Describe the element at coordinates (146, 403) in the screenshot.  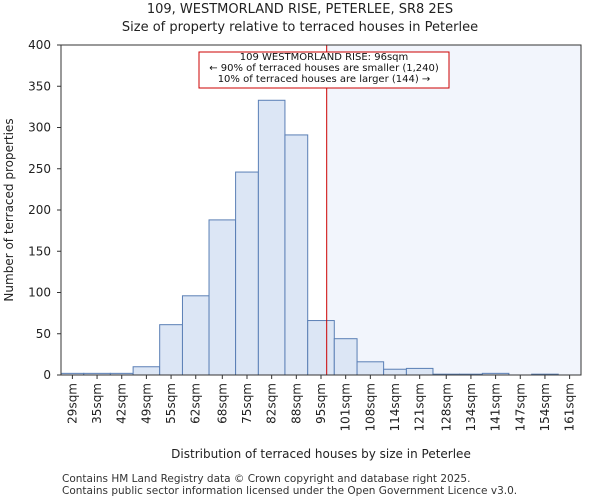
I see `x-tick-label: 49sqm` at that location.